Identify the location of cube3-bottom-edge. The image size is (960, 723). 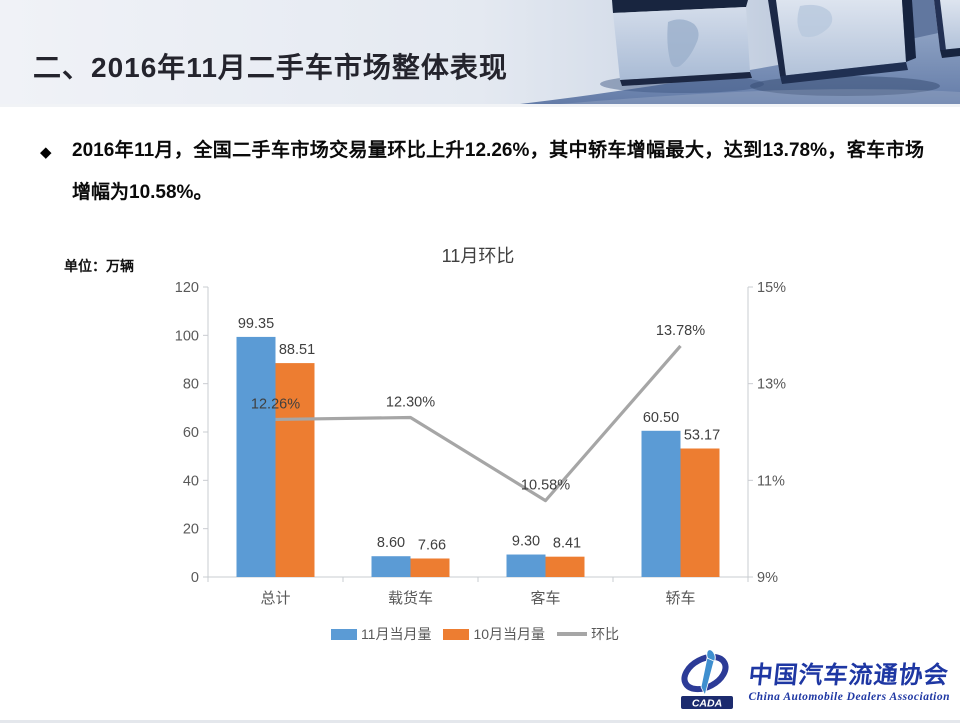
(950, 53).